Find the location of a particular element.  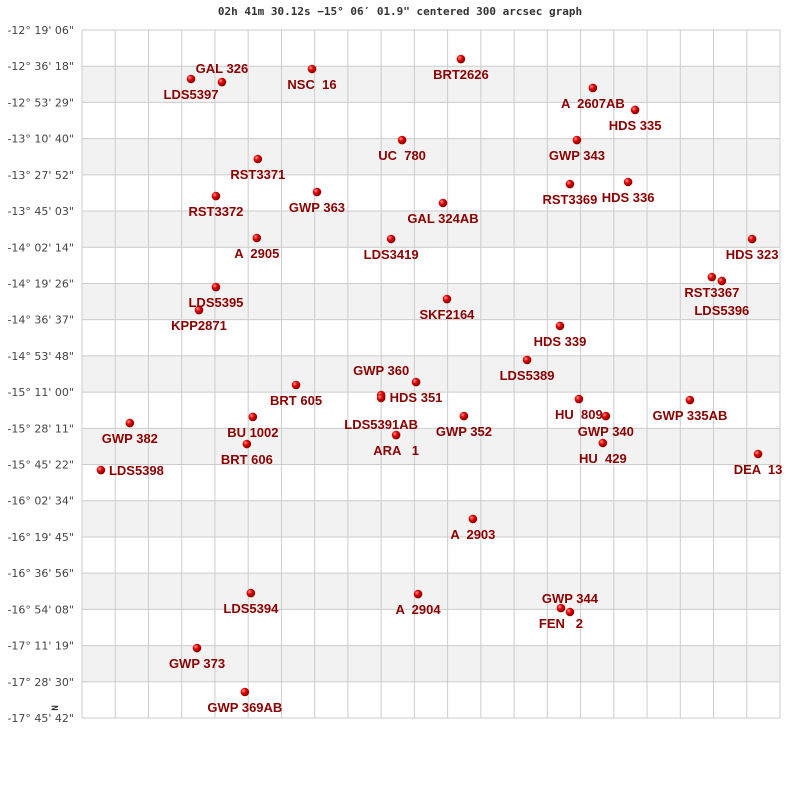

star-label: RST3371 is located at coordinates (257, 174).